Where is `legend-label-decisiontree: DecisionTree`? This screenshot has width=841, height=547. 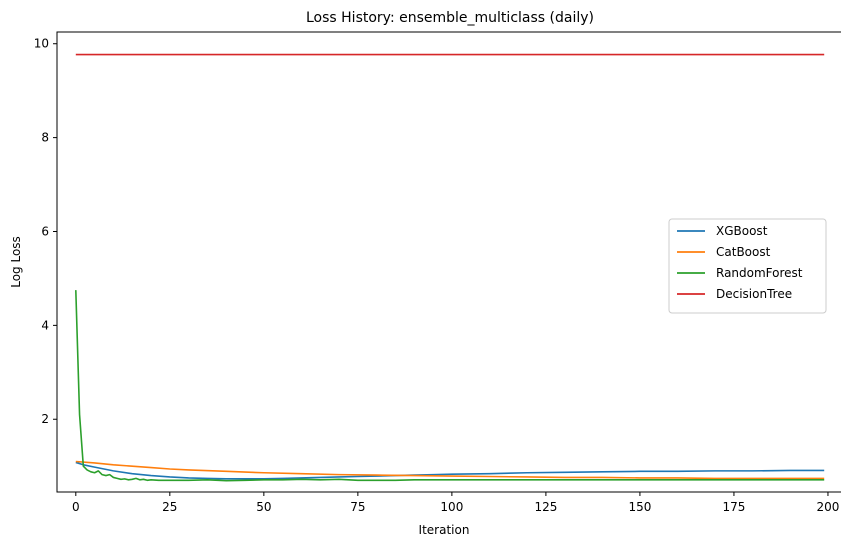
legend-label-decisiontree: DecisionTree is located at coordinates (754, 294).